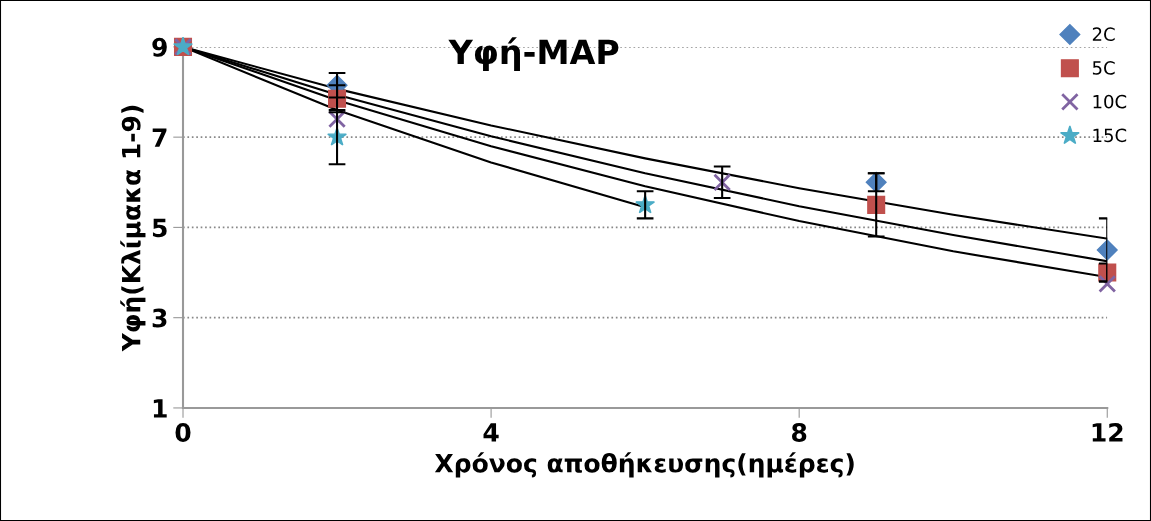  Describe the element at coordinates (1107, 432) in the screenshot. I see `x-tick-label: 12` at that location.